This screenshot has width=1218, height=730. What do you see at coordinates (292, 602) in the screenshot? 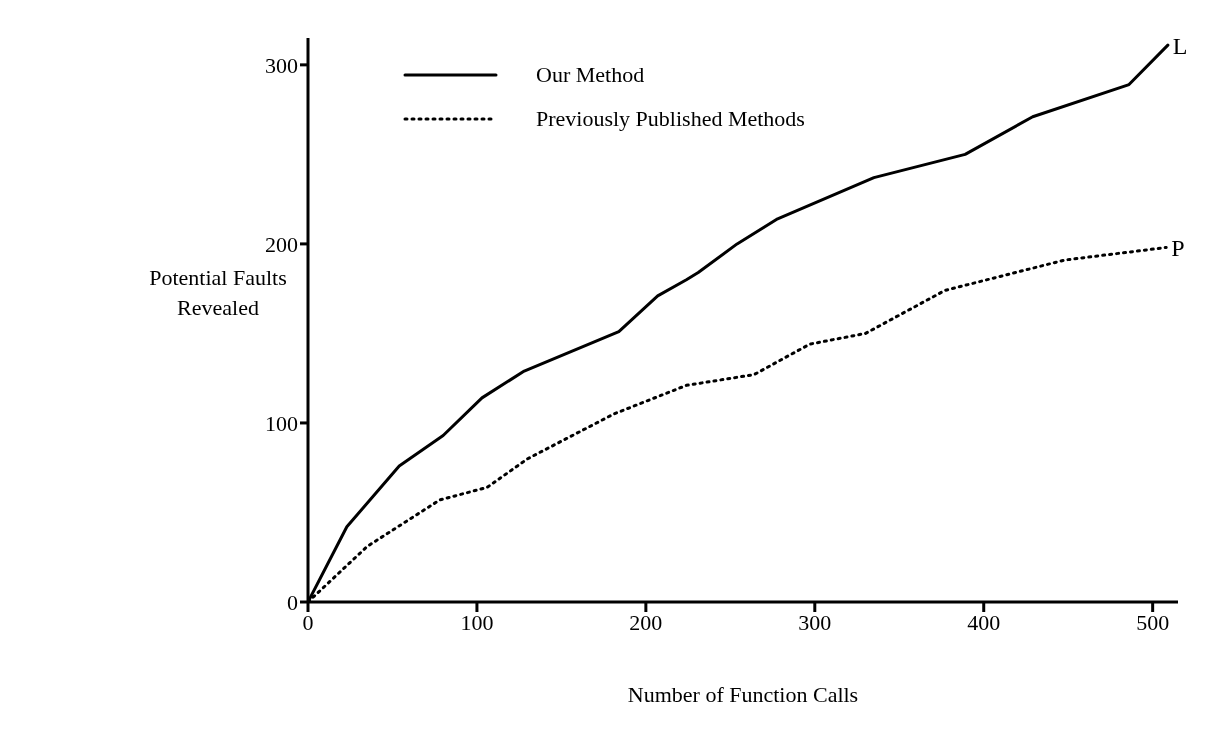
I see `y-tick-label: 0` at bounding box center [292, 602].